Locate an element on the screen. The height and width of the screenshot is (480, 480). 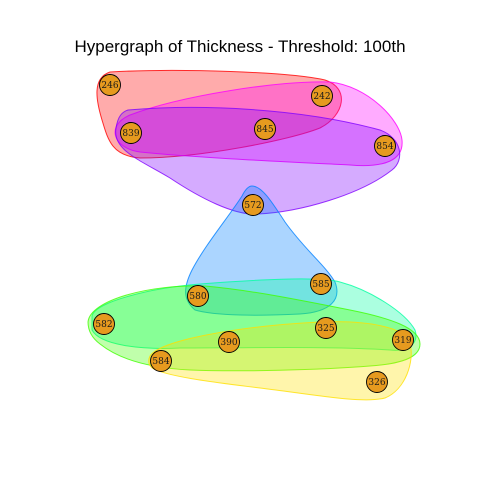
node-839: 839 is located at coordinates (131, 133).